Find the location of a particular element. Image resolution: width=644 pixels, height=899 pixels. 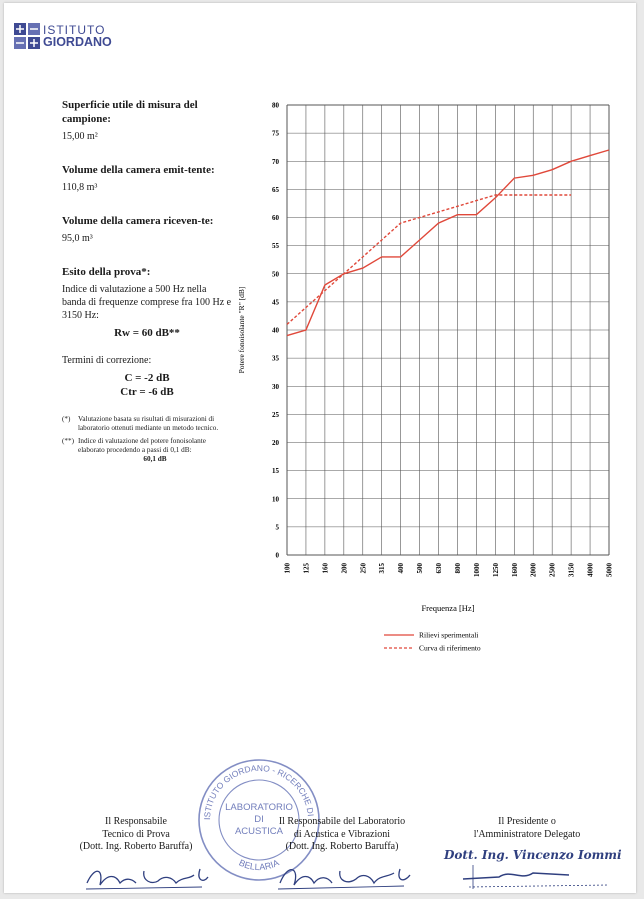

note-2-key: (**) is located at coordinates (68, 441).